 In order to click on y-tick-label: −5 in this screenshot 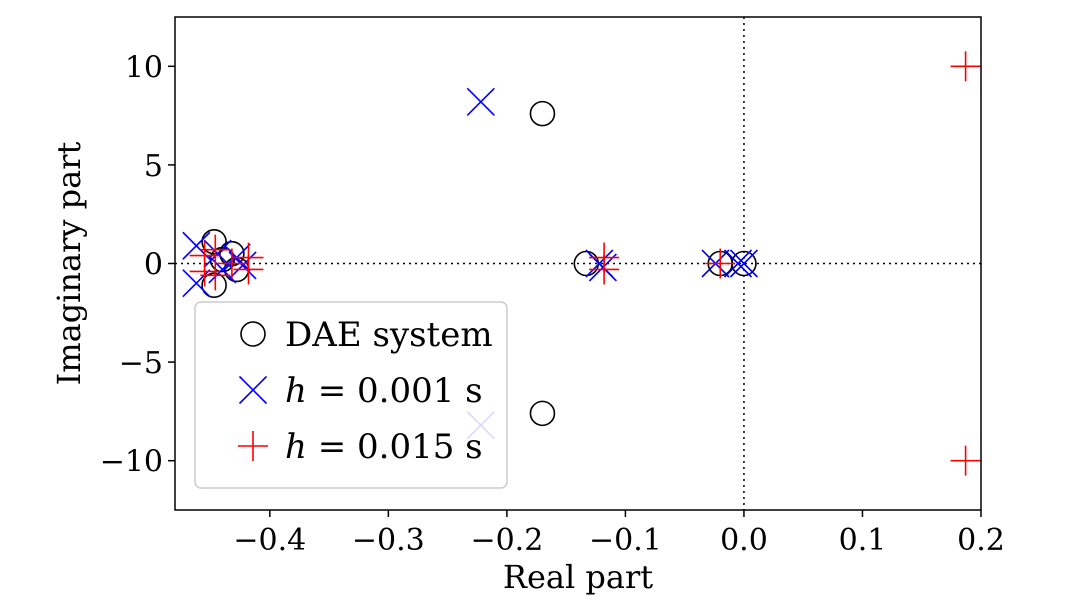, I will do `click(141, 363)`.